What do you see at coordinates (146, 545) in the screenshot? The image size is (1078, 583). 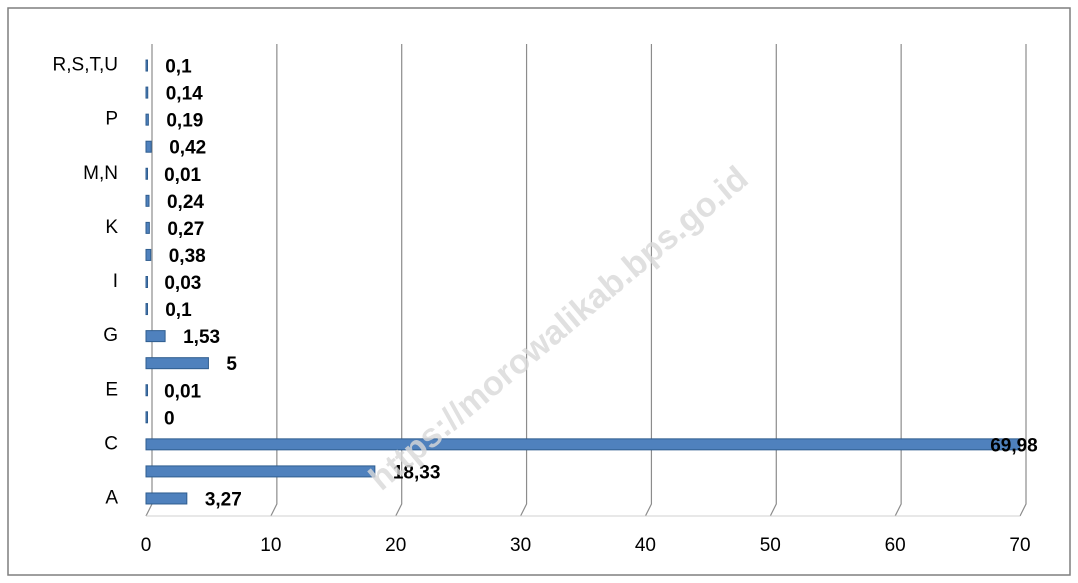 I see `x-tick-label: 0` at bounding box center [146, 545].